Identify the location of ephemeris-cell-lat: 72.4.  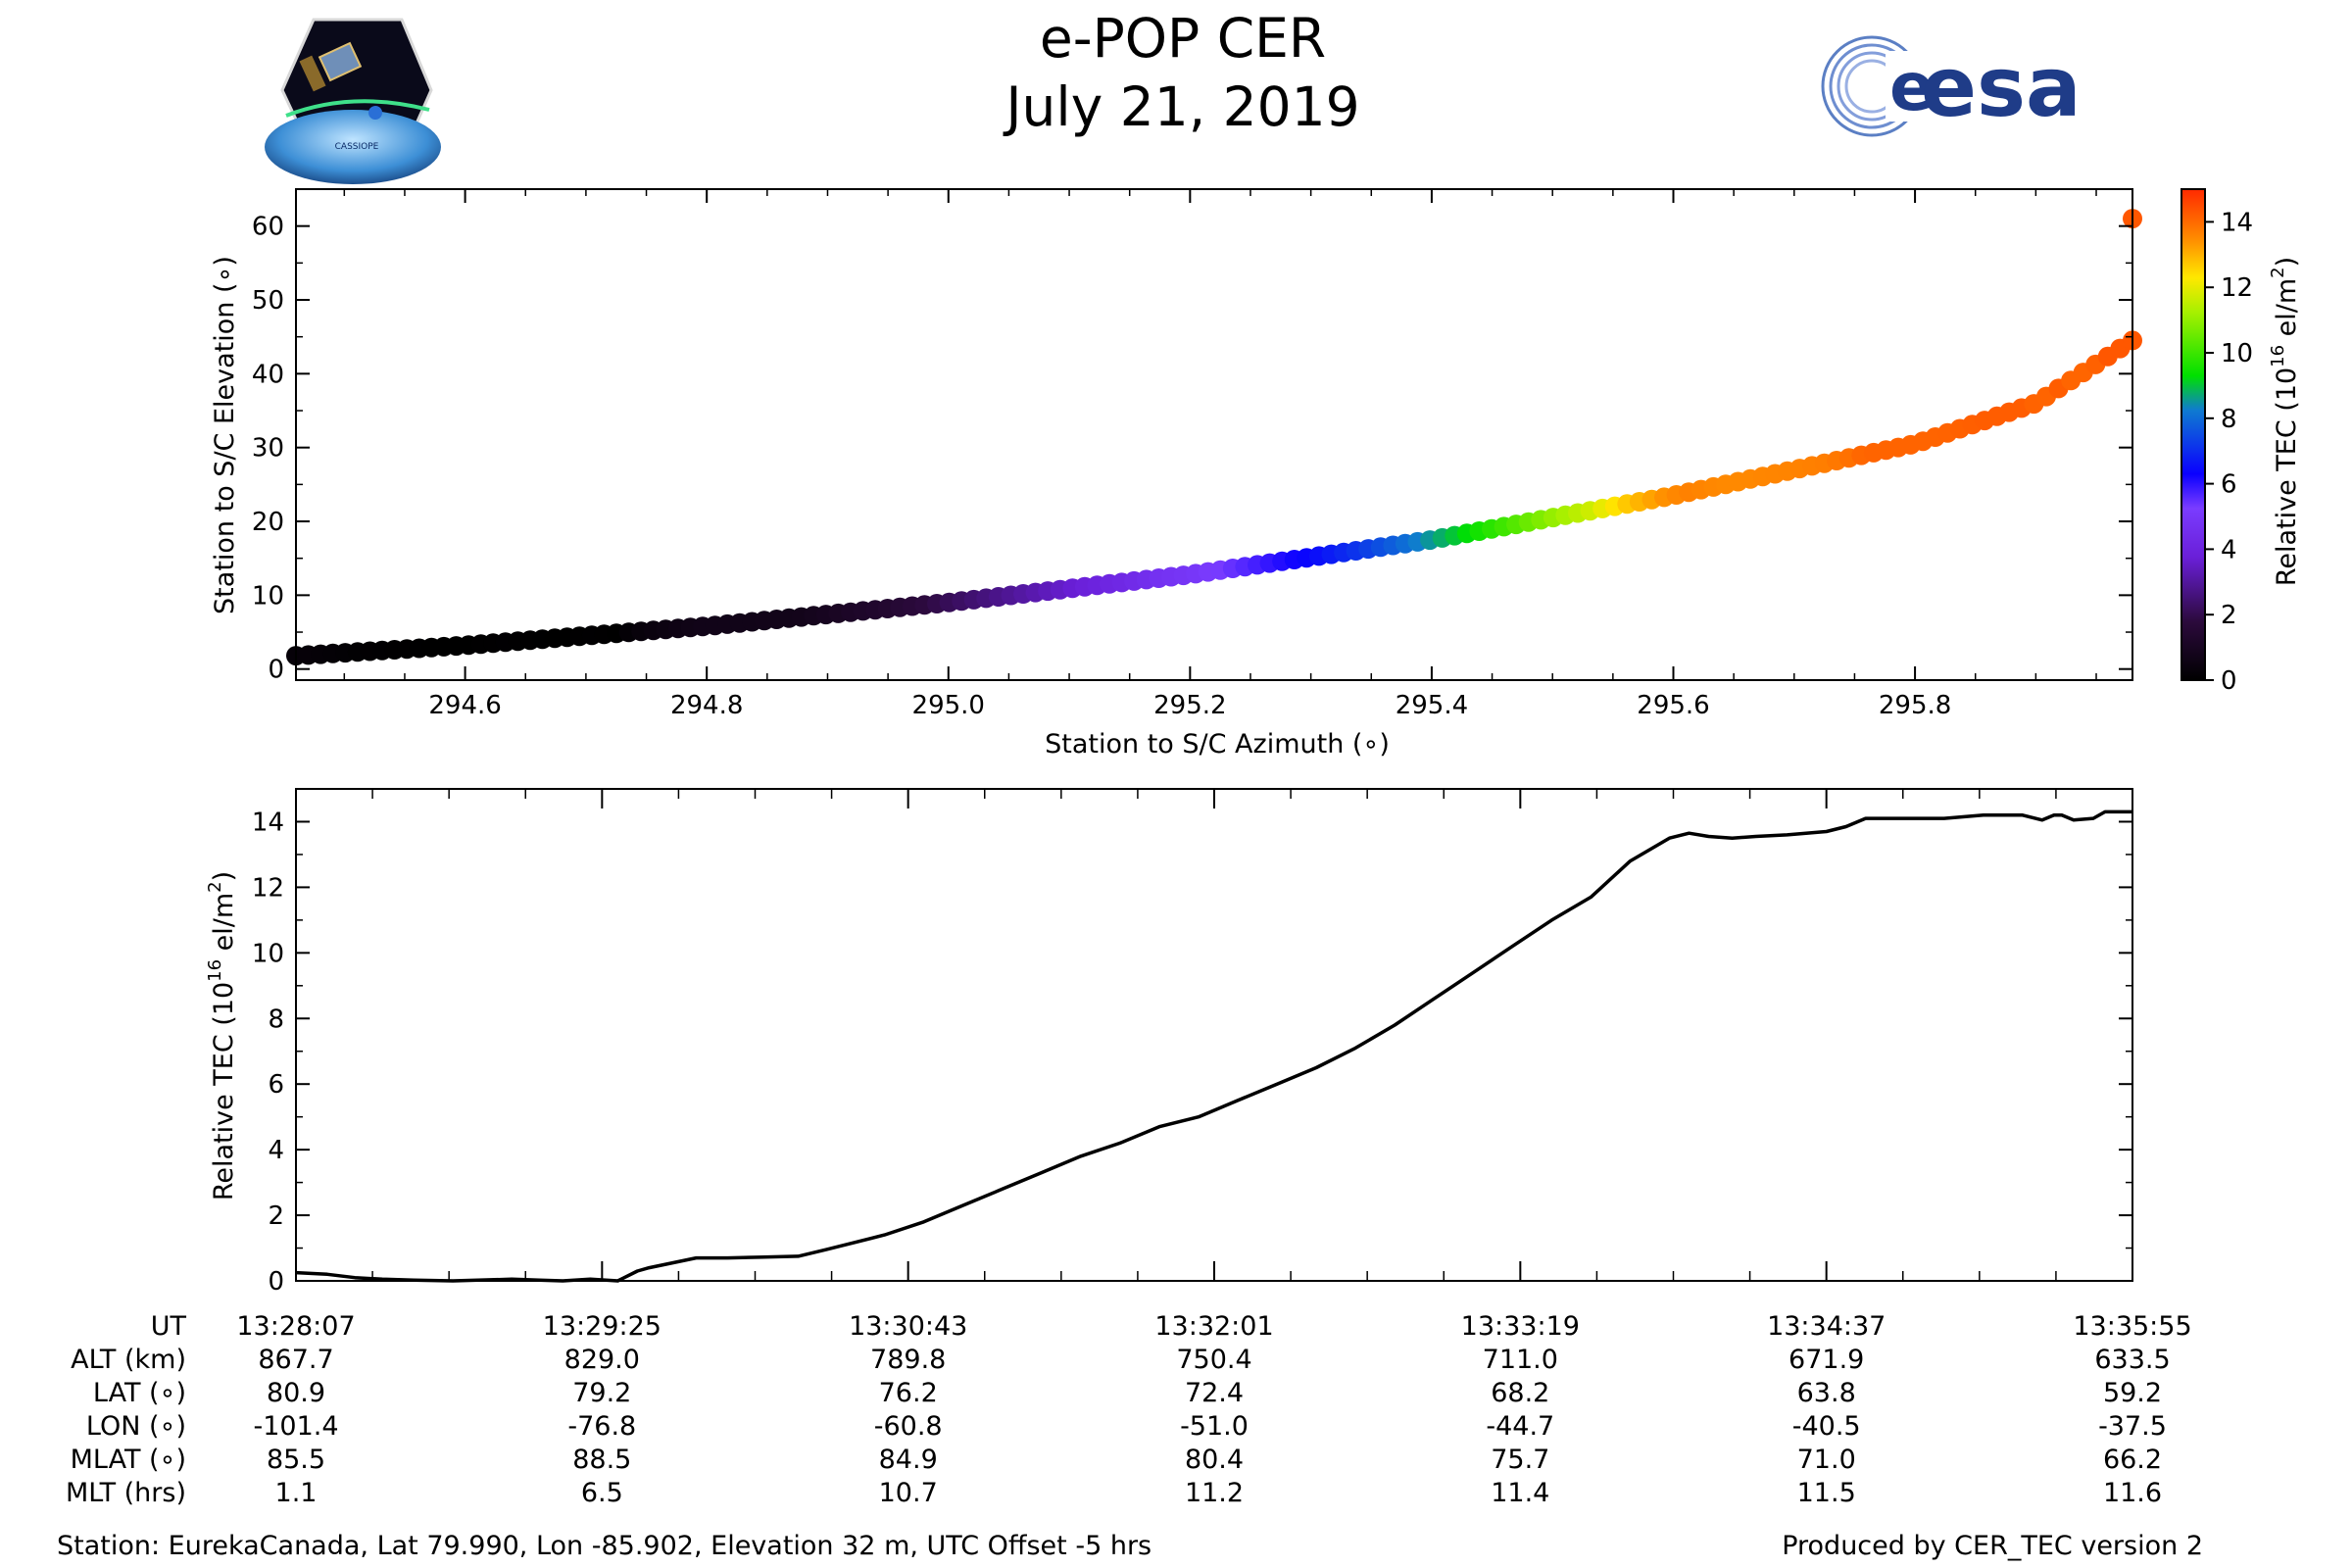
(1214, 1393).